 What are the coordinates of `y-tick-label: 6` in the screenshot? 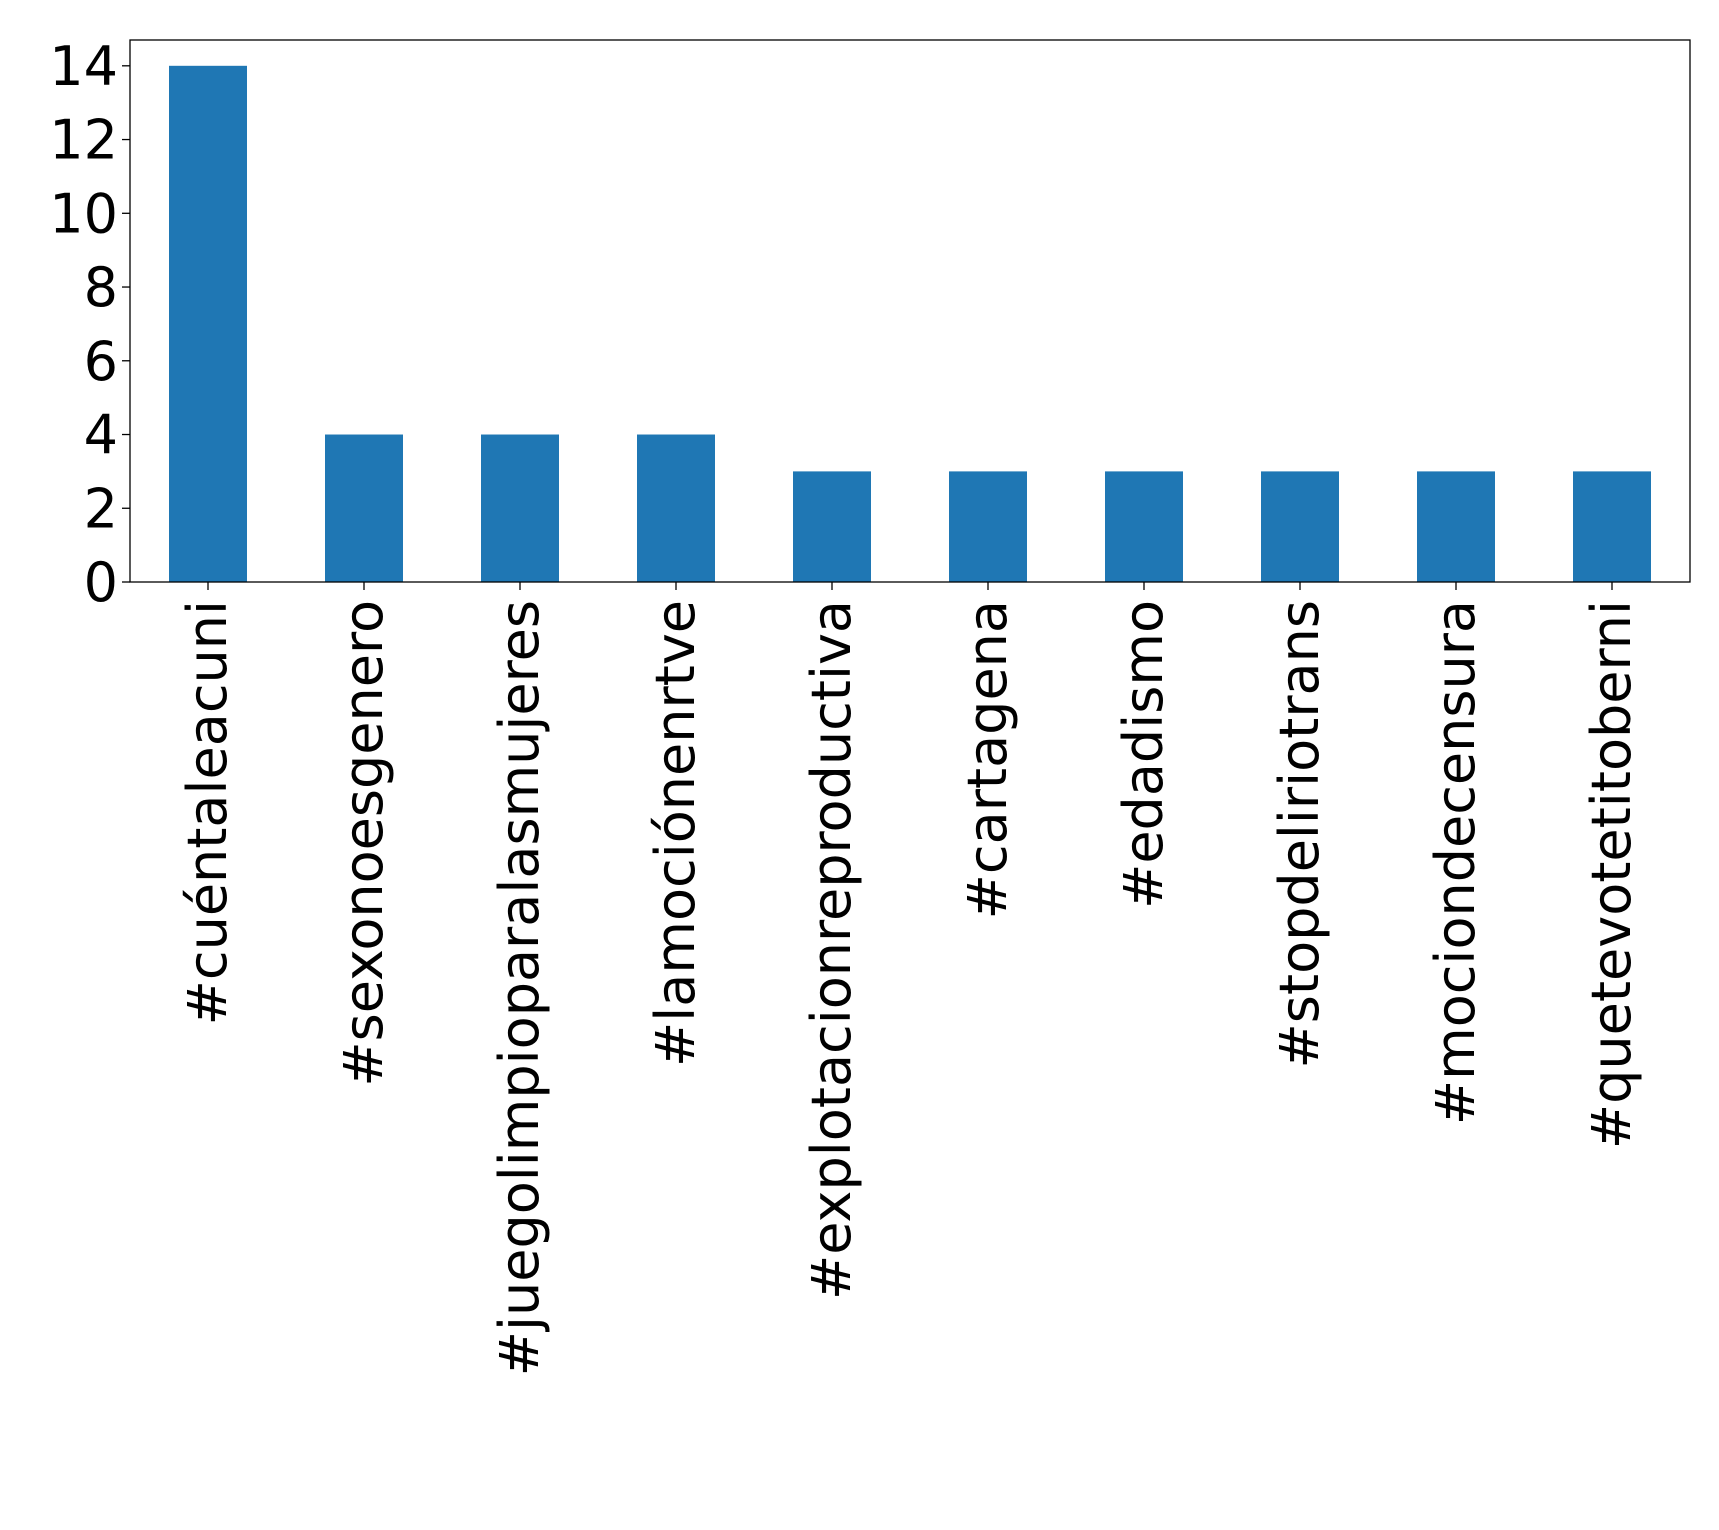 It's located at (101, 361).